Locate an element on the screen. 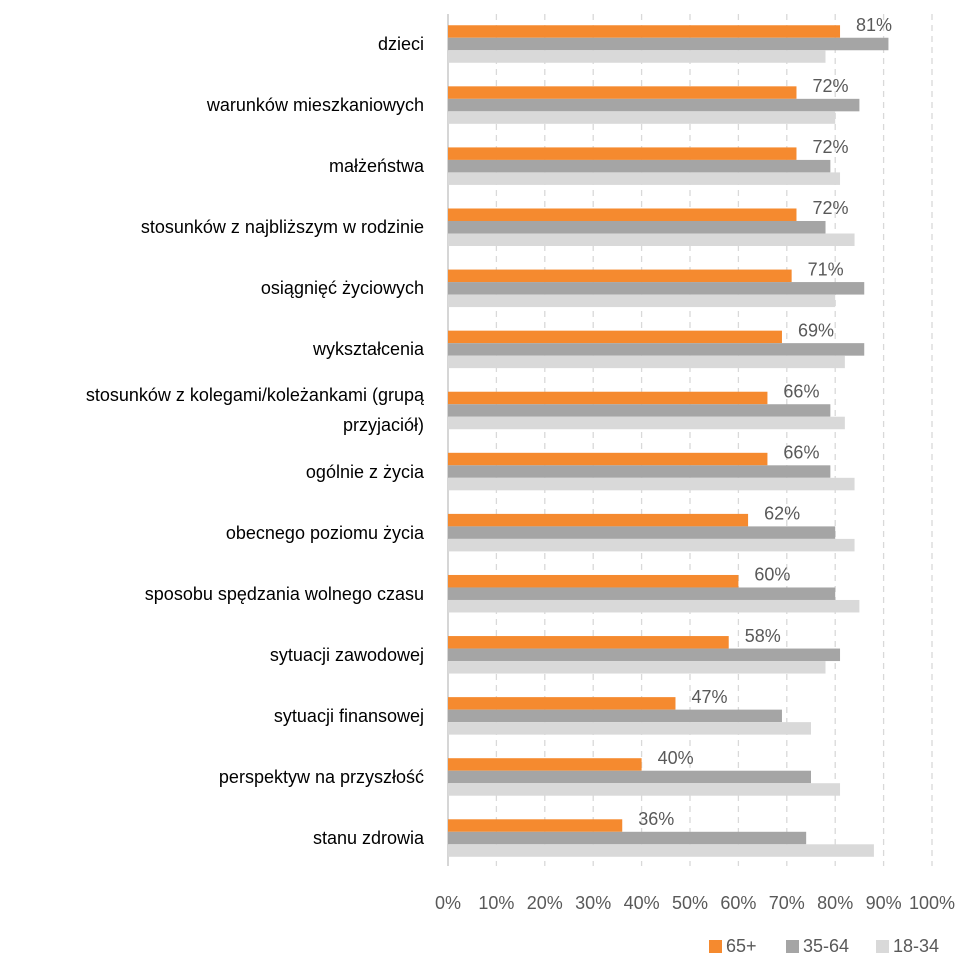  category-text: warunków mieszkaniowych is located at coordinates (315, 105).